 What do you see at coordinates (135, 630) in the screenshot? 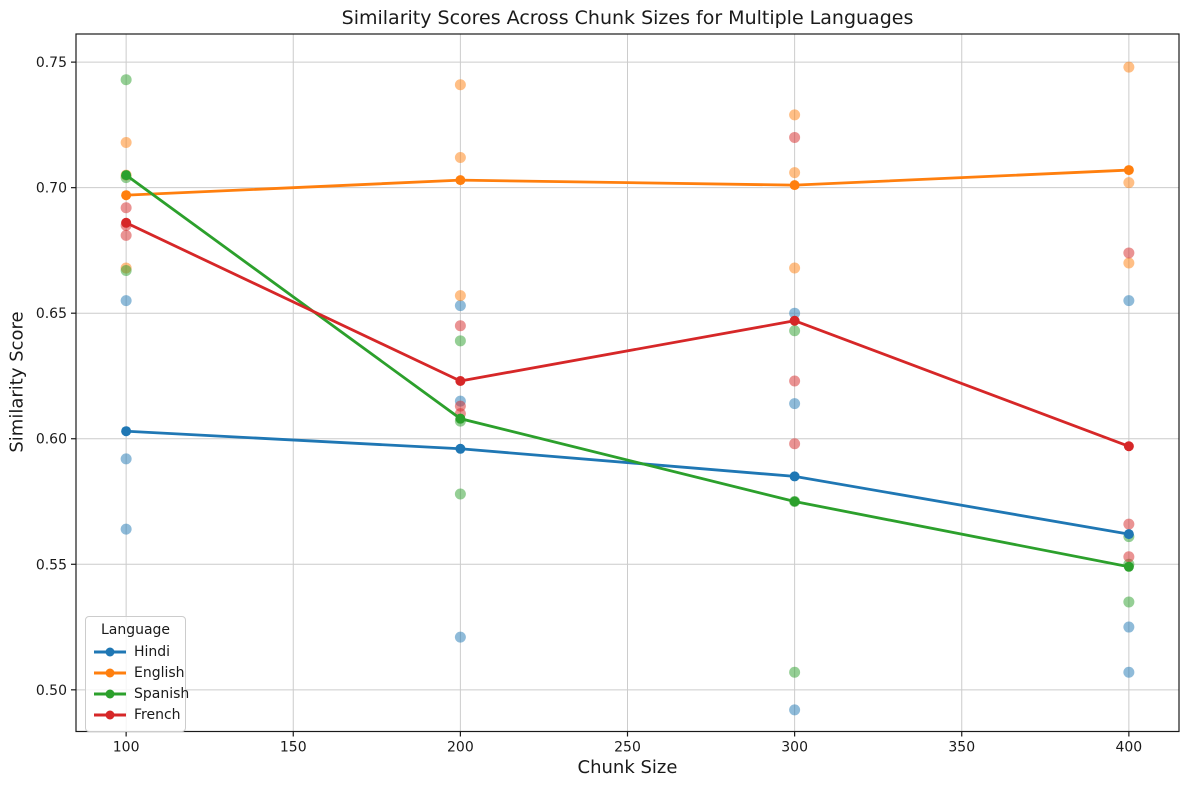
I see `legend-title: Language` at bounding box center [135, 630].